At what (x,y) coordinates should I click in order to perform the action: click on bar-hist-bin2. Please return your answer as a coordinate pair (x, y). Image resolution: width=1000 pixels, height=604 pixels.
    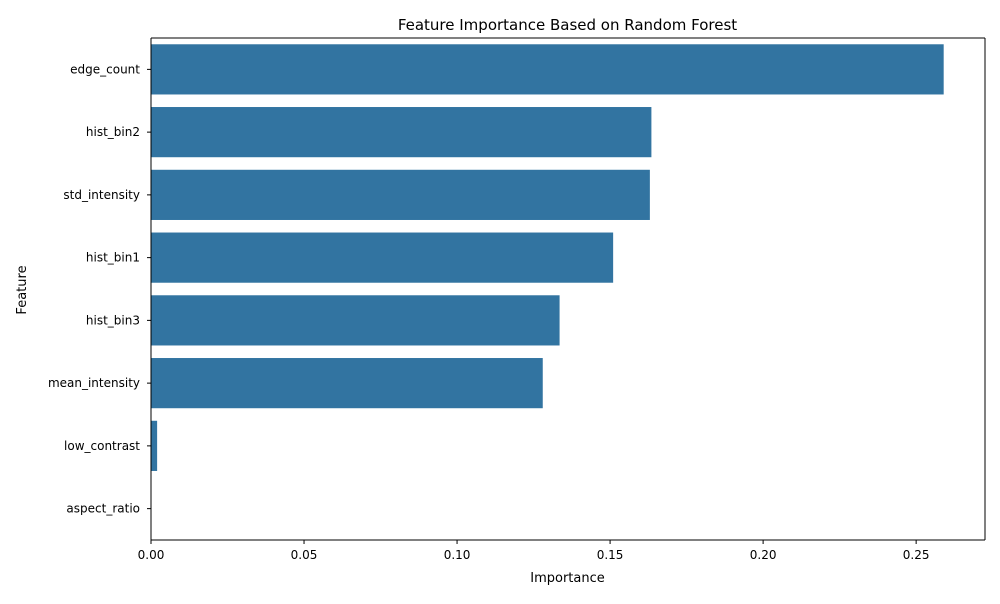
    Looking at the image, I should click on (401, 132).